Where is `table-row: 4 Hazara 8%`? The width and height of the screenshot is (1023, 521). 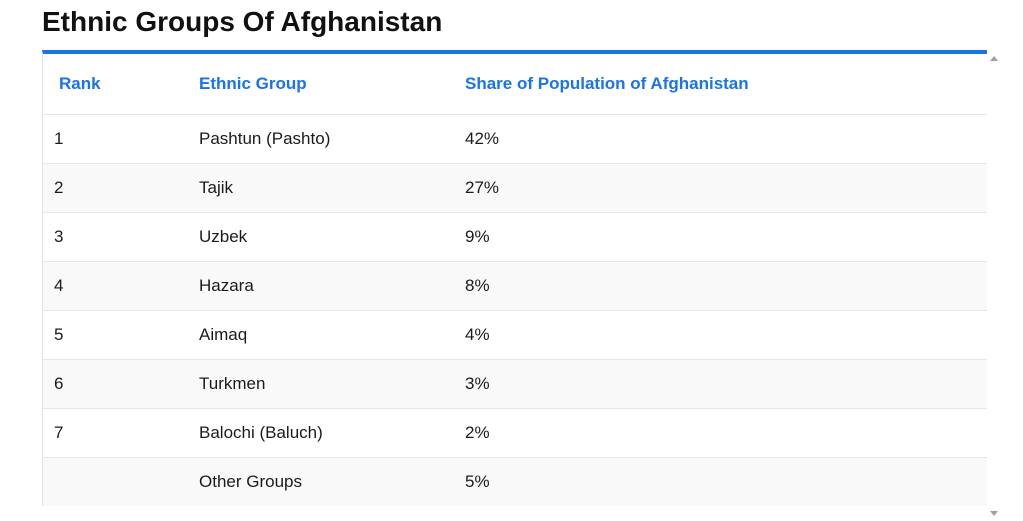 table-row: 4 Hazara 8% is located at coordinates (515, 286).